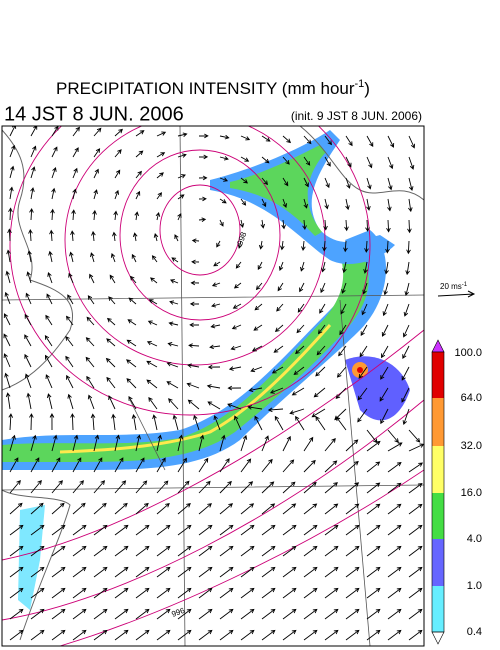 The image size is (500, 650). I want to click on wind-reference-text: 20 ms, so click(451, 286).